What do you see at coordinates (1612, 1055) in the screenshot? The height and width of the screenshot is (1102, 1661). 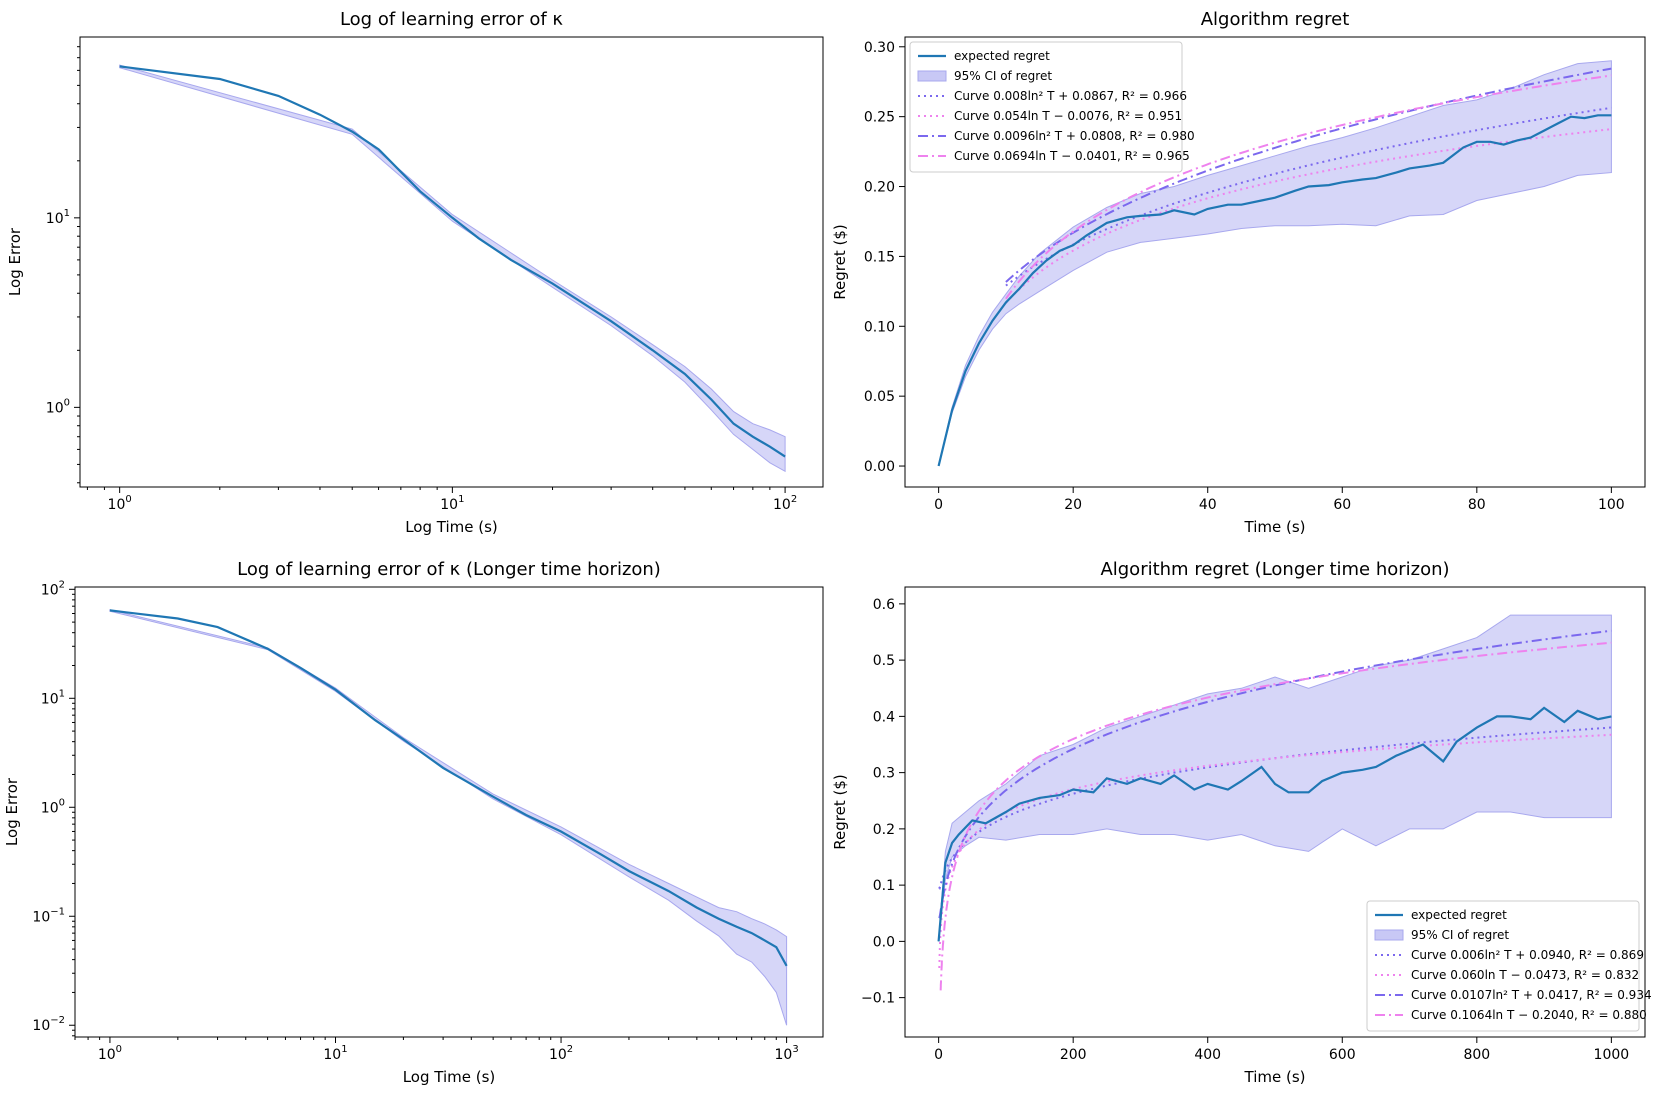 I see `x-tick-label: 1000` at bounding box center [1612, 1055].